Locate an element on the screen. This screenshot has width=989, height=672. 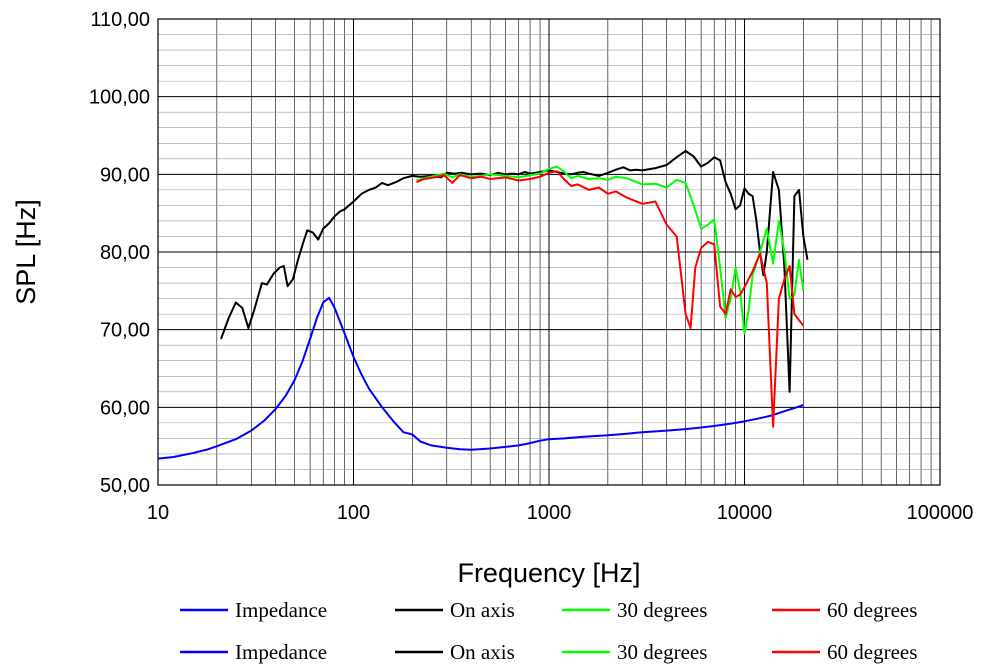
y-tick-label: 70,00 is located at coordinates (125, 331).